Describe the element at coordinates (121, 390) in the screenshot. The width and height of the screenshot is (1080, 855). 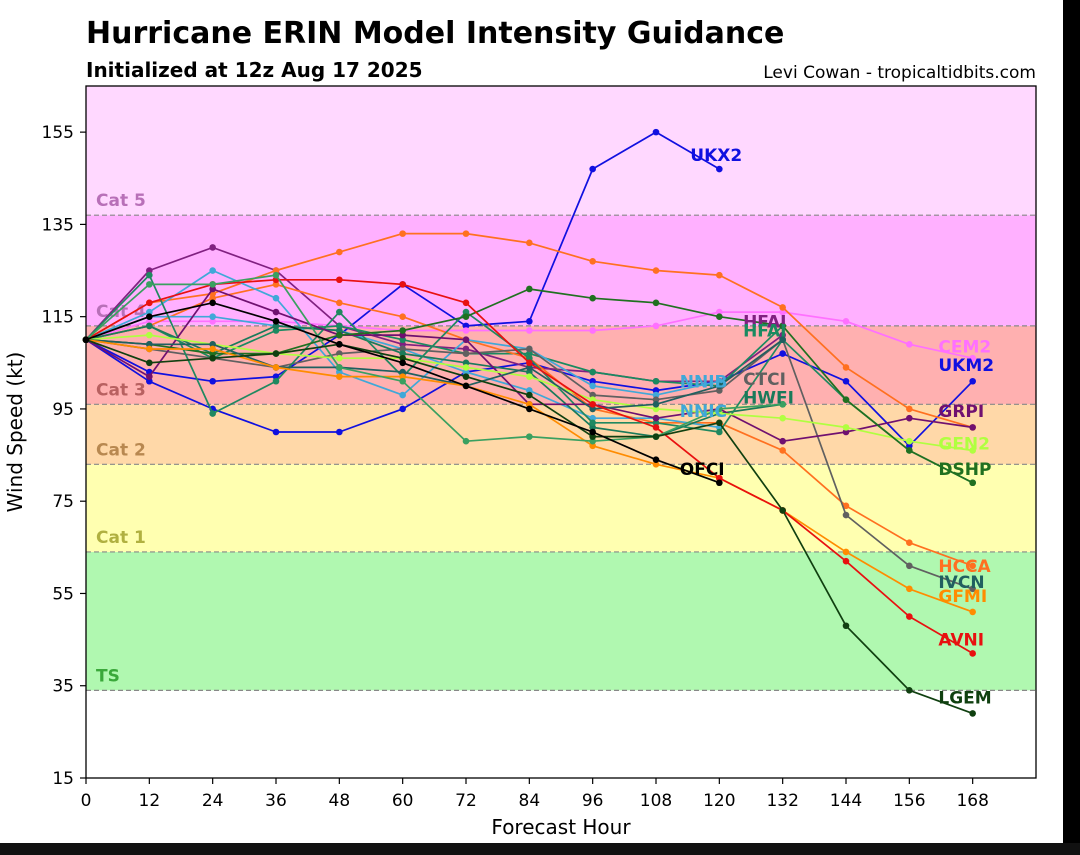
I see `band-label-cat-3: Cat 3` at that location.